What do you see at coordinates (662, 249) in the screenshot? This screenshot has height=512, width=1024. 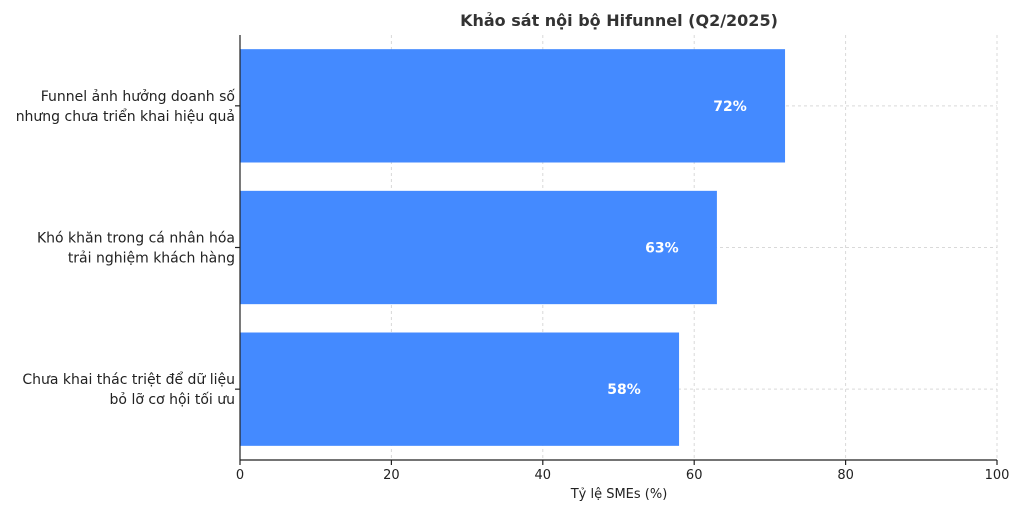 I see `data-label: 63%` at bounding box center [662, 249].